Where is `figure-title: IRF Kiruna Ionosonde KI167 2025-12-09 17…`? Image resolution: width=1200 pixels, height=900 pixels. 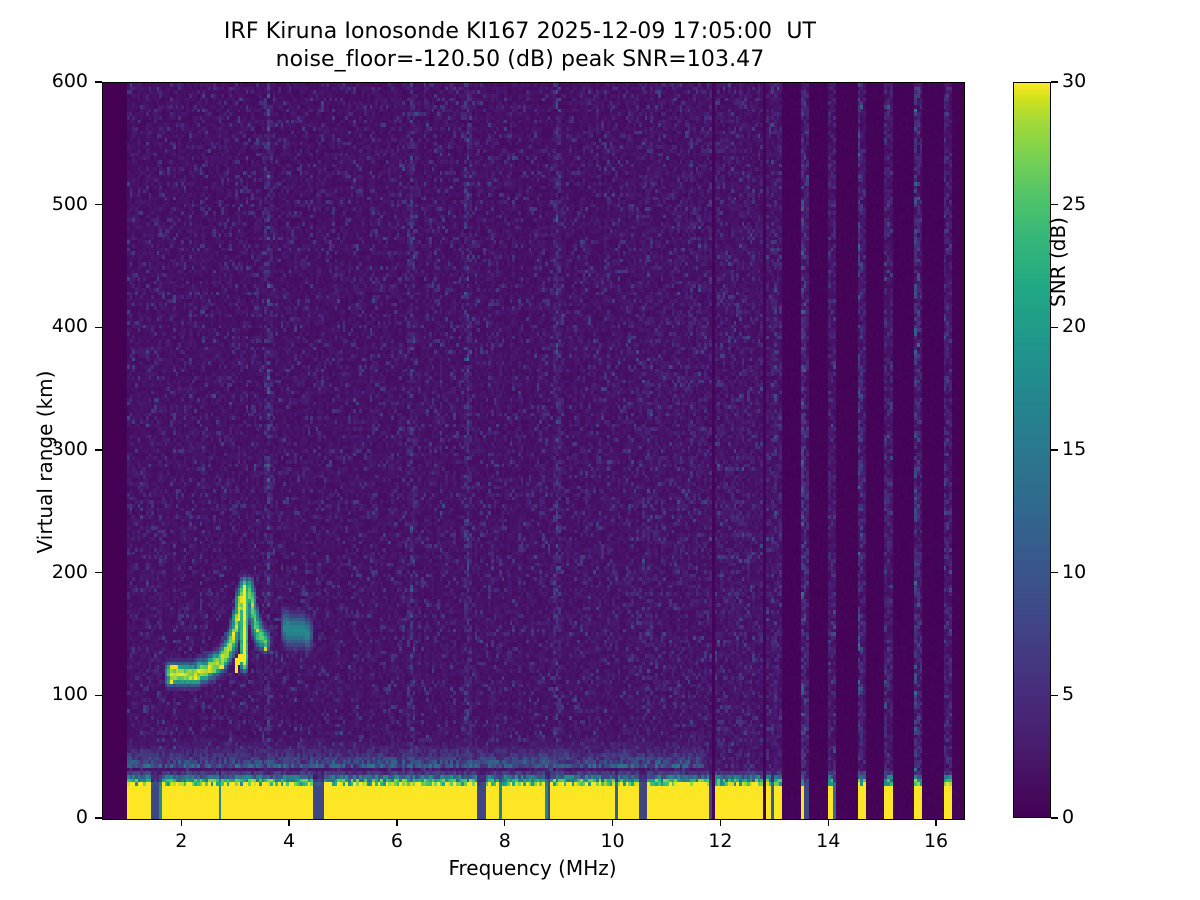 figure-title: IRF Kiruna Ionosonde KI167 2025-12-09 17… is located at coordinates (520, 46).